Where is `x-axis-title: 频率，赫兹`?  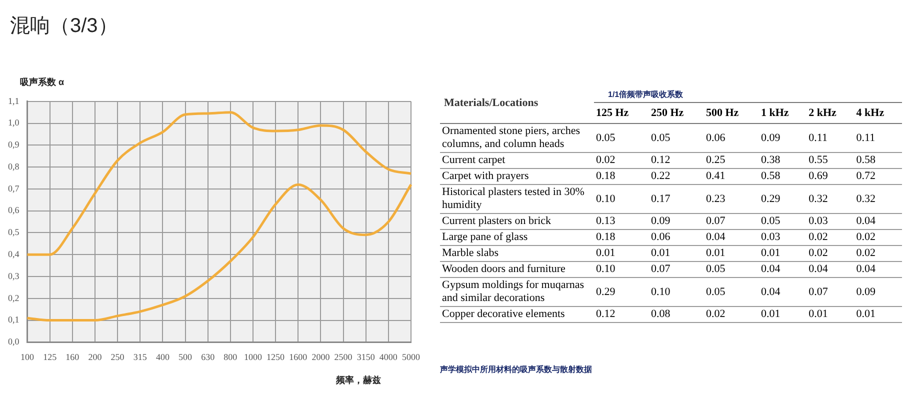 x-axis-title: 频率，赫兹 is located at coordinates (358, 380).